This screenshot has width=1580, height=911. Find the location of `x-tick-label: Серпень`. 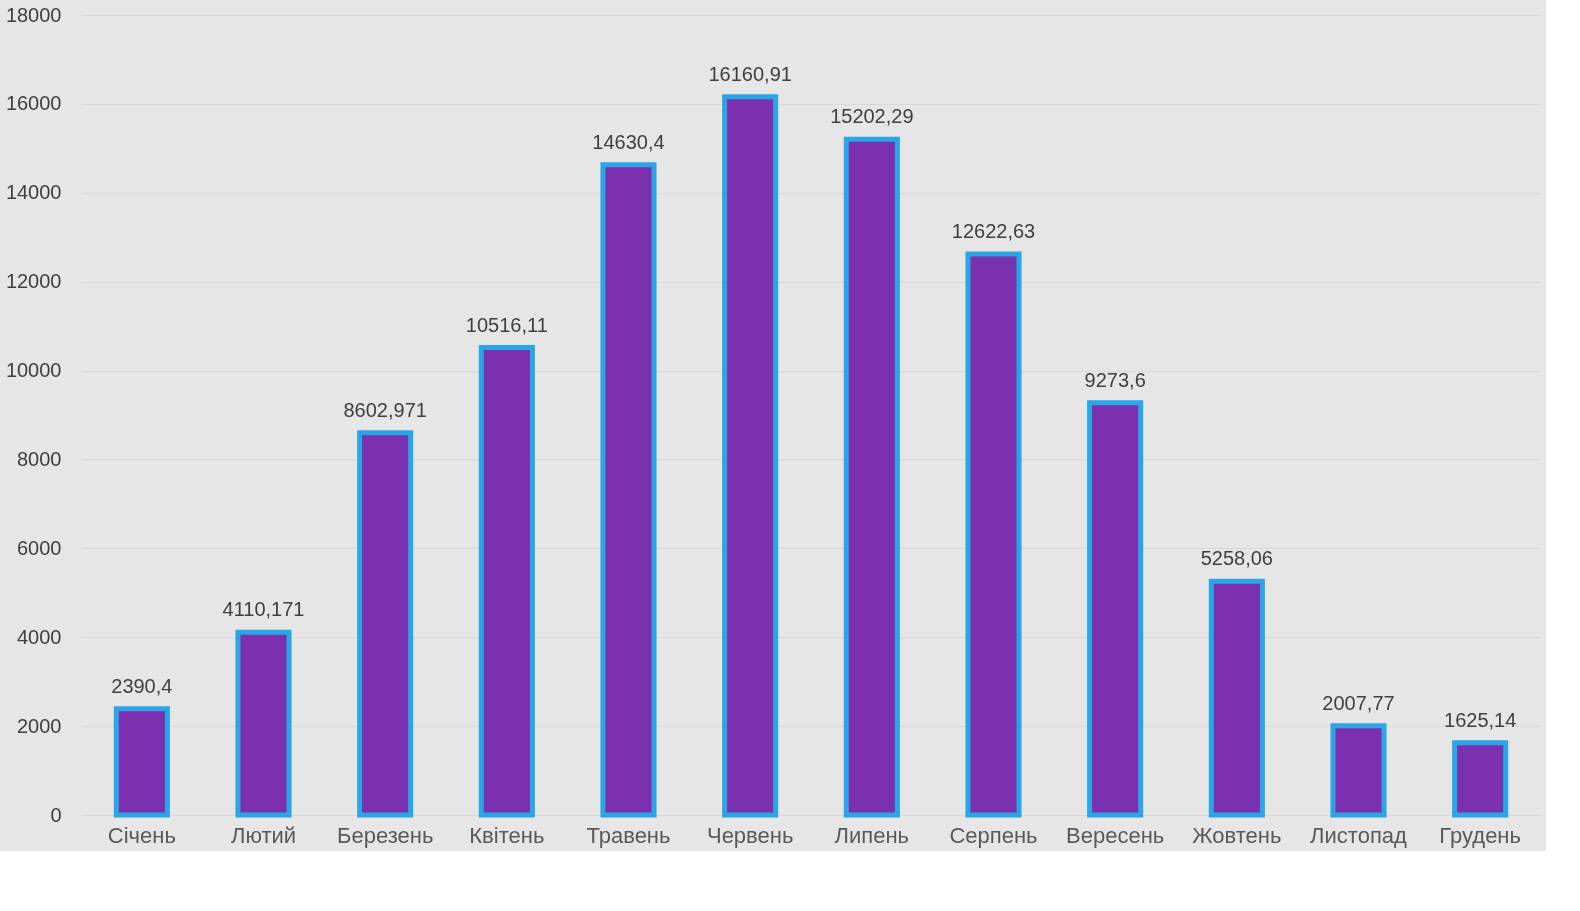

x-tick-label: Серпень is located at coordinates (993, 835).